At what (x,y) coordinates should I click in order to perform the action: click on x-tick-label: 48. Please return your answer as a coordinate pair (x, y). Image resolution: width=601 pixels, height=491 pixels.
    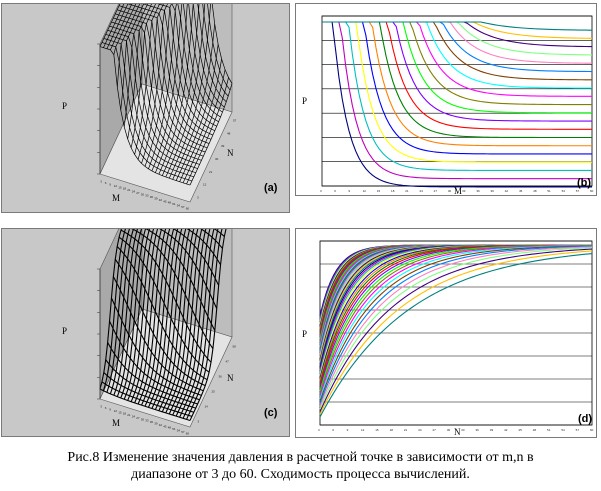
    Looking at the image, I should click on (170, 428).